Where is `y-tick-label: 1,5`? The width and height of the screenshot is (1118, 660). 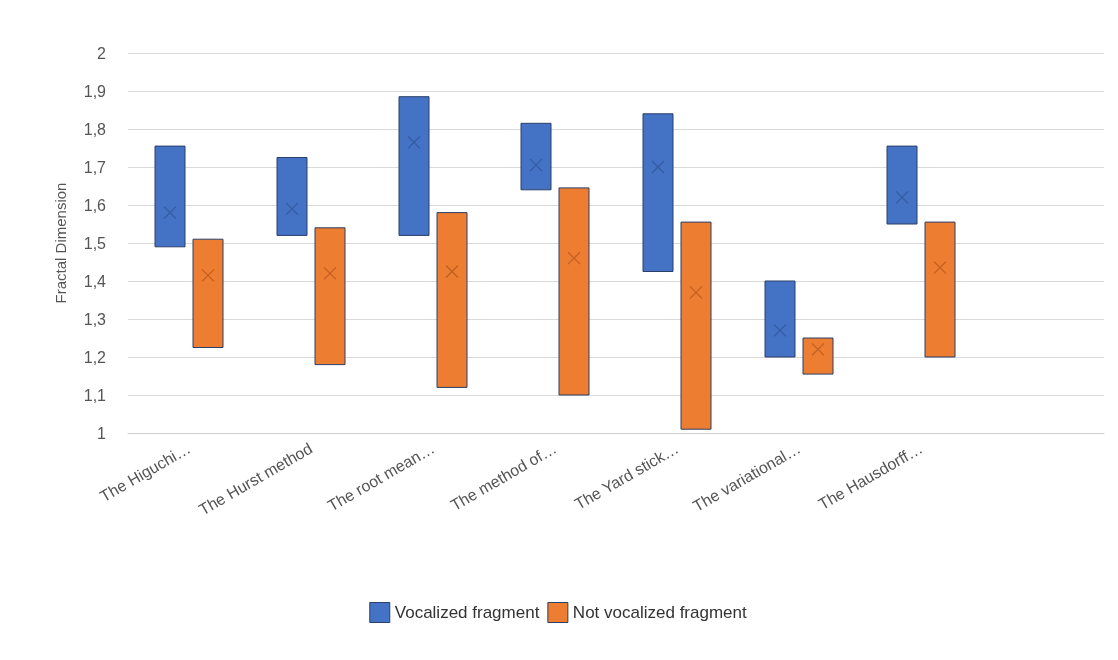 y-tick-label: 1,5 is located at coordinates (95, 243).